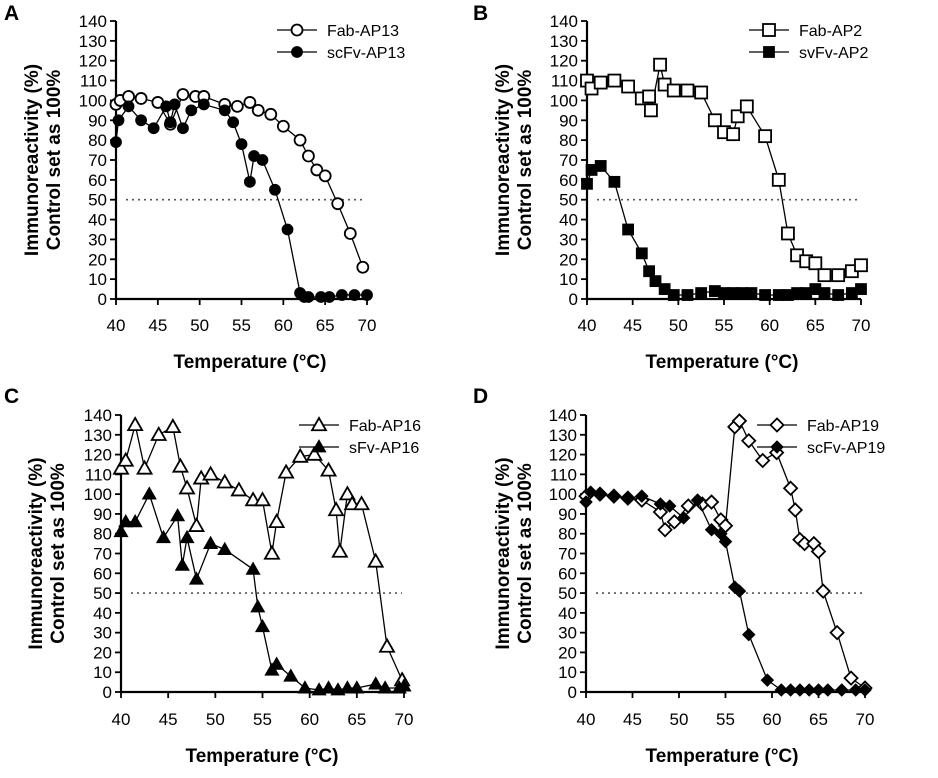 Image resolution: width=938 pixels, height=778 pixels. What do you see at coordinates (93, 81) in the screenshot?
I see `y-tick-label: 110` at bounding box center [93, 81].